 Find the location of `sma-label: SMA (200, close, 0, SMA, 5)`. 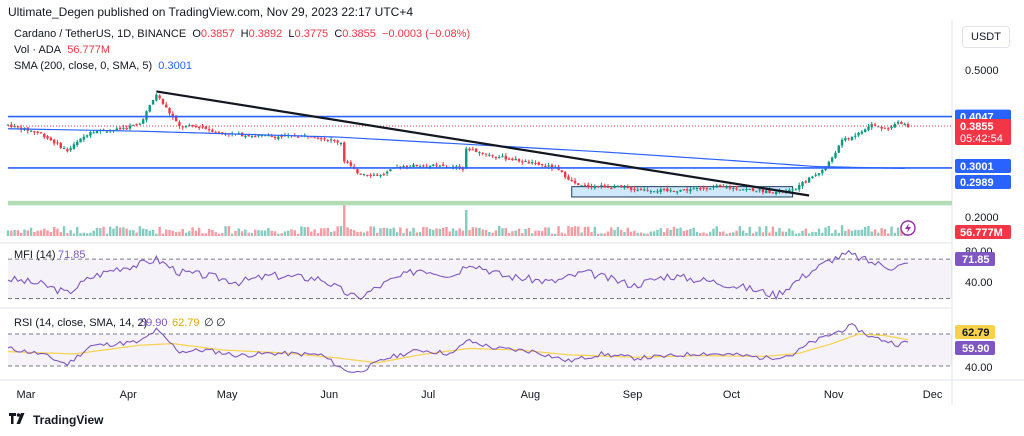

sma-label: SMA (200, close, 0, SMA, 5) is located at coordinates (83, 66).